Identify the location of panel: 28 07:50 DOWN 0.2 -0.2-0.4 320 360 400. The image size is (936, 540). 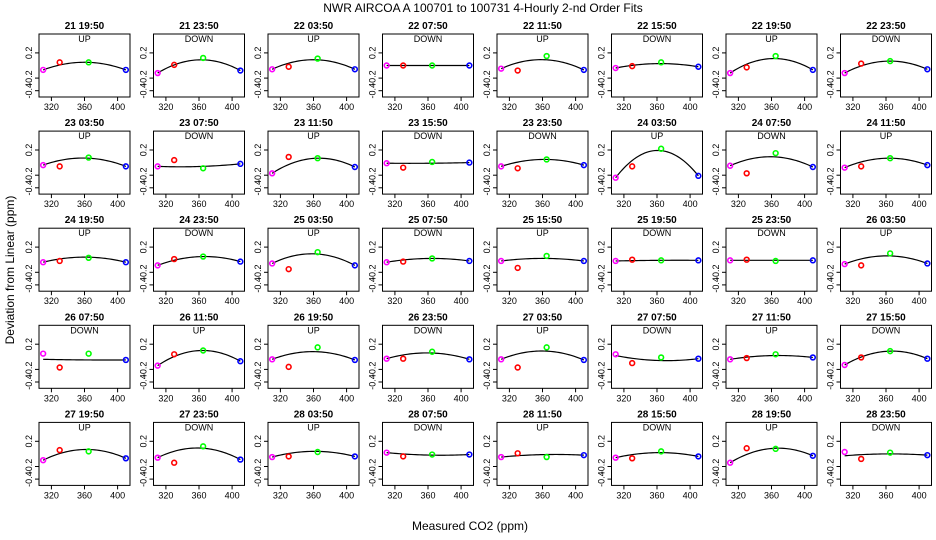
(421, 454).